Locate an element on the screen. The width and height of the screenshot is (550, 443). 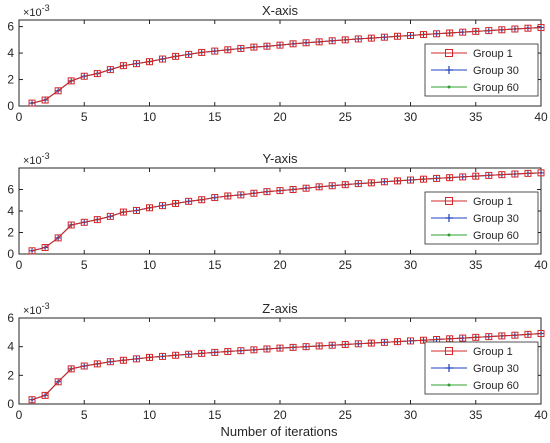
legend-marker-dot is located at coordinates (449, 385).